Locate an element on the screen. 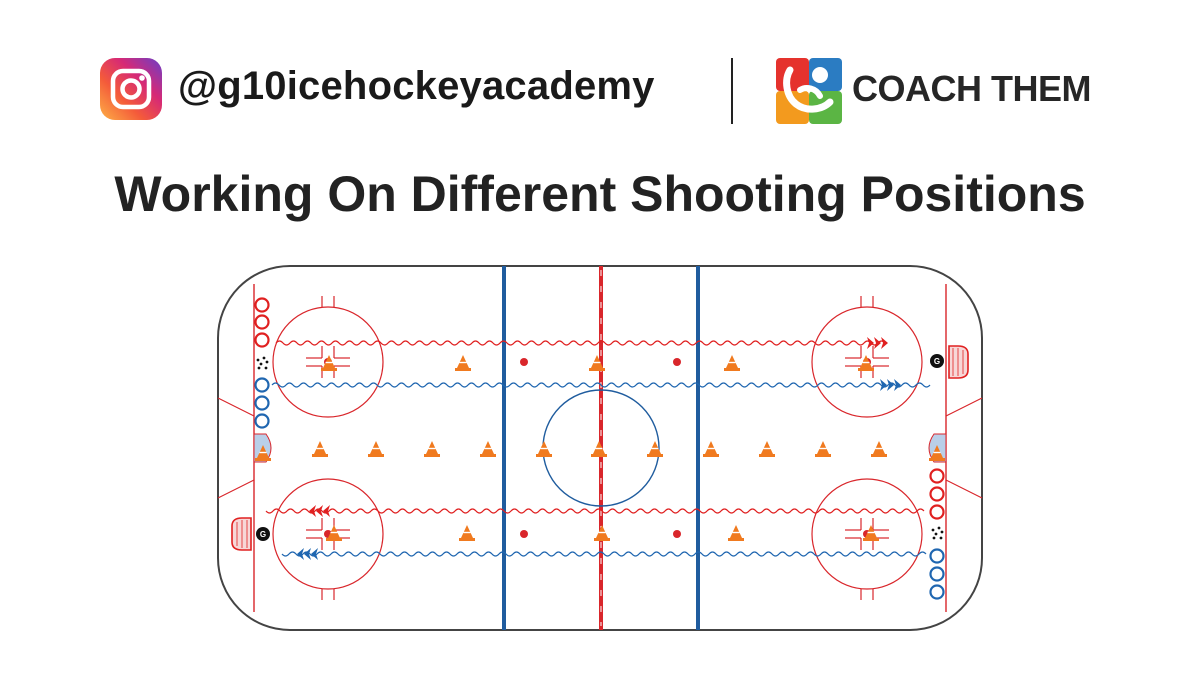  header-bar: @g10icehockeyacademy COACH THEM is located at coordinates (600, 90).